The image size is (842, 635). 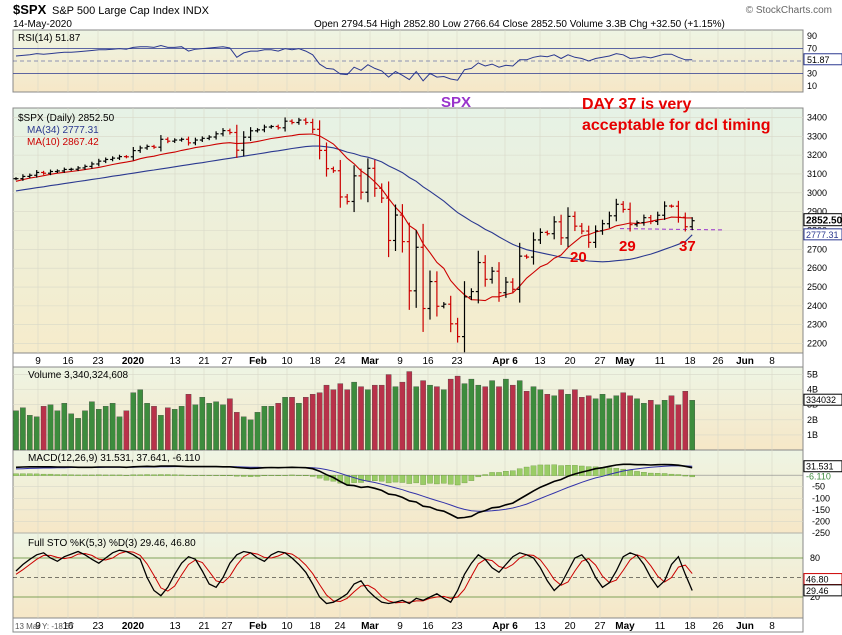 What do you see at coordinates (818, 487) in the screenshot?
I see `macd-y-tick: -50` at bounding box center [818, 487].